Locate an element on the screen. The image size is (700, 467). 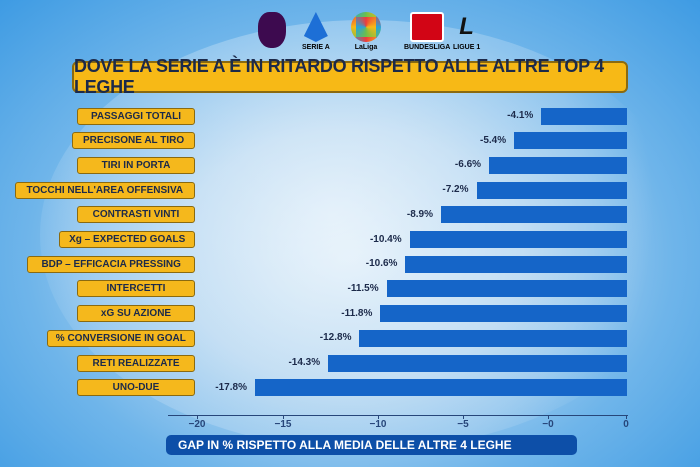
category-label: UNO-DUE is located at coordinates (136, 388).